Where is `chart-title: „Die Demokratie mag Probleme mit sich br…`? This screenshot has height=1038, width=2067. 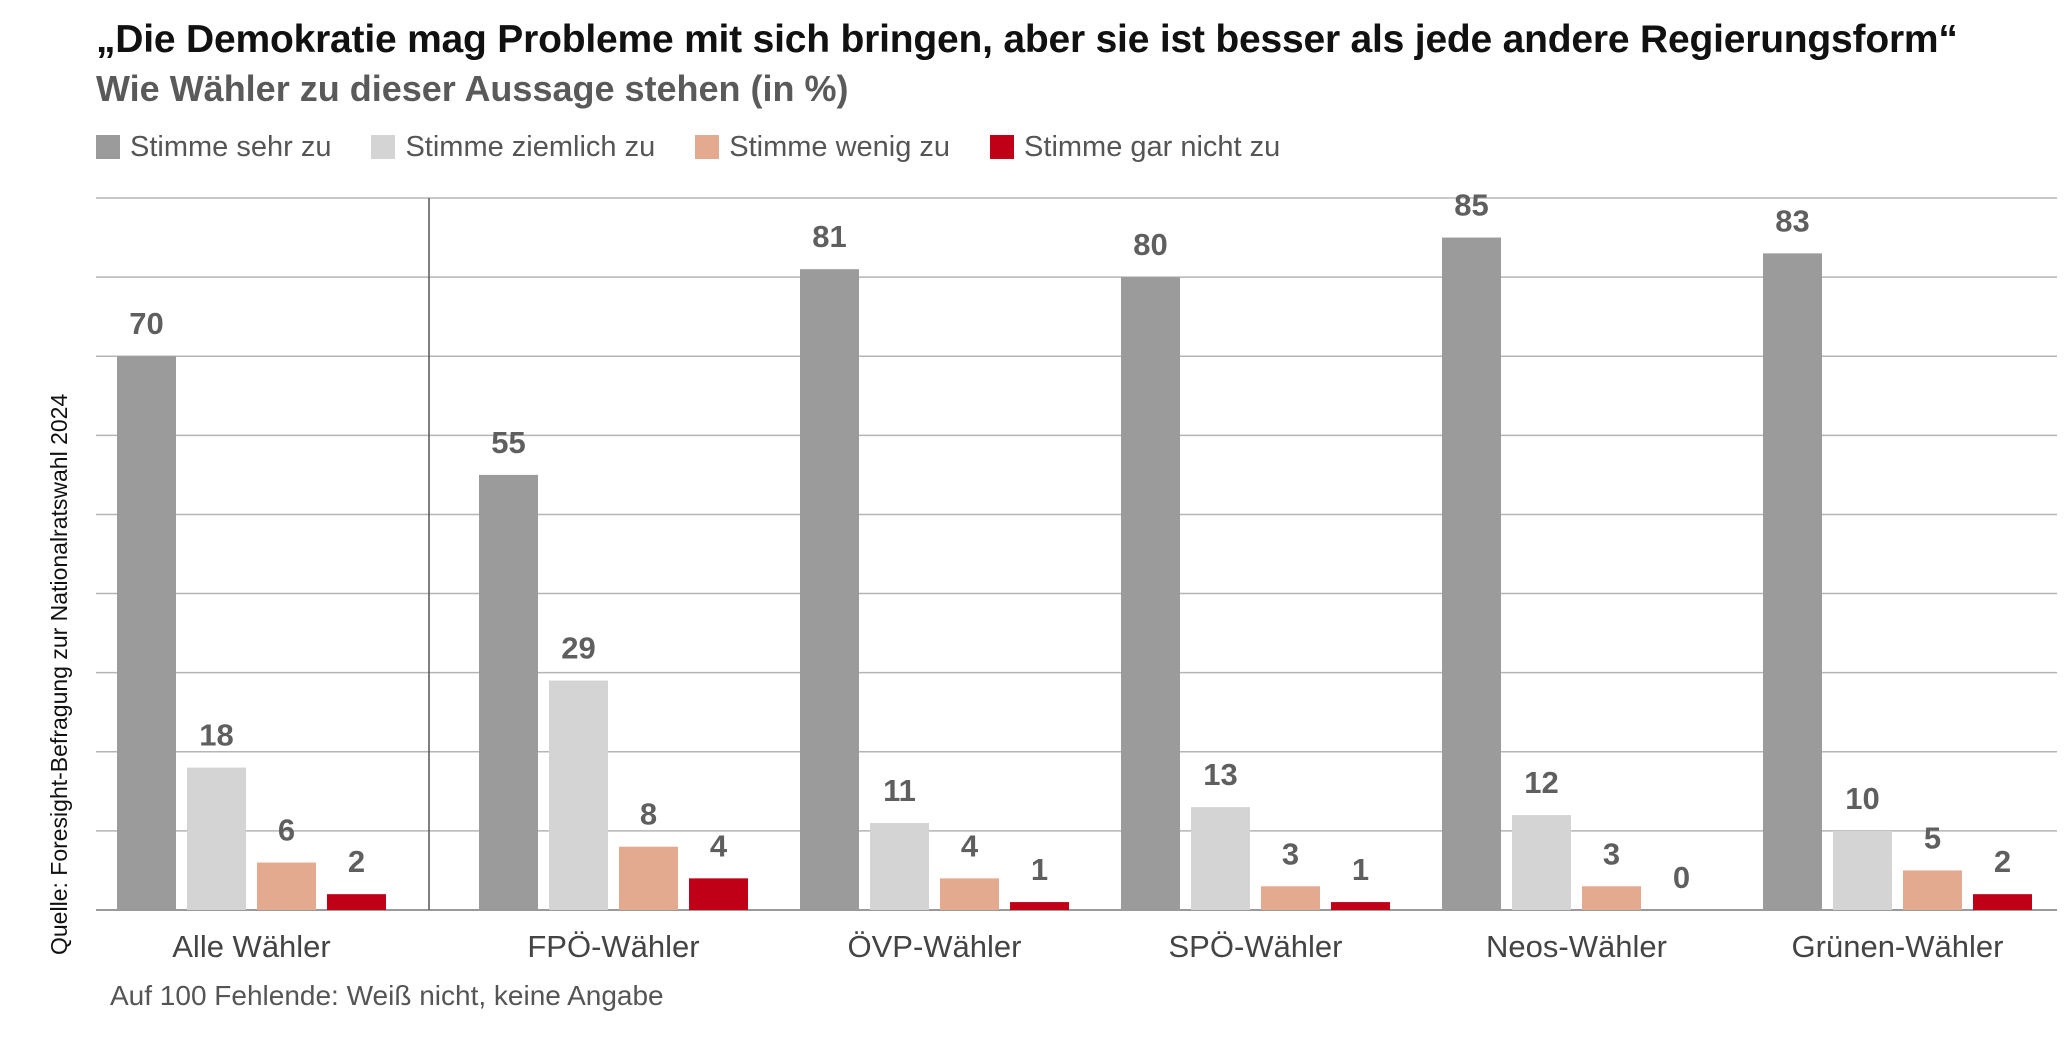 chart-title: „Die Demokratie mag Probleme mit sich br… is located at coordinates (1027, 39).